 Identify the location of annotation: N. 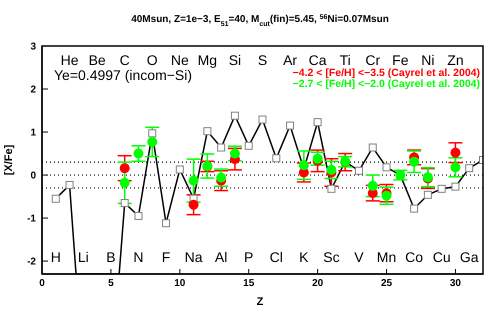
(138, 256).